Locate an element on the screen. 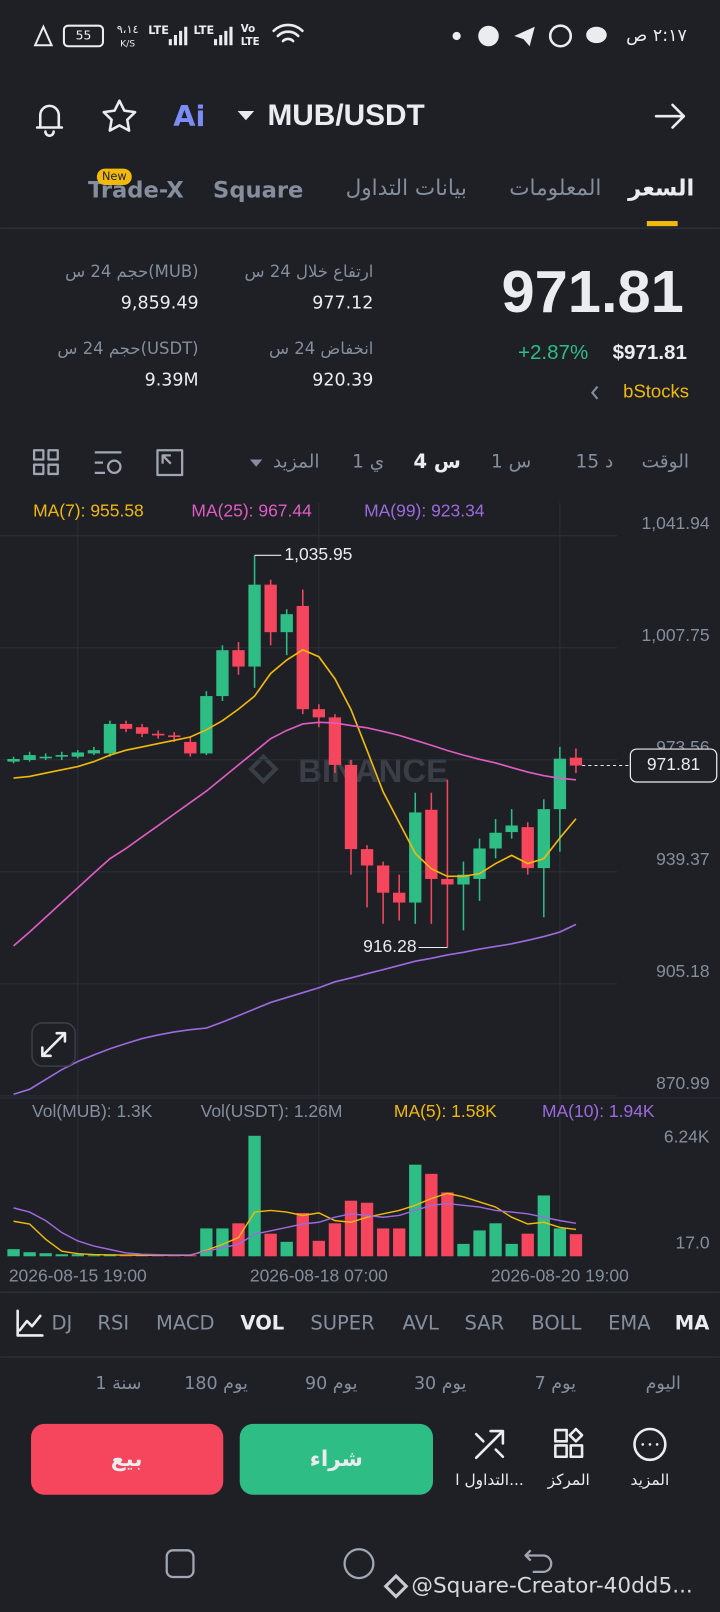  interval: 1 ي is located at coordinates (368, 462).